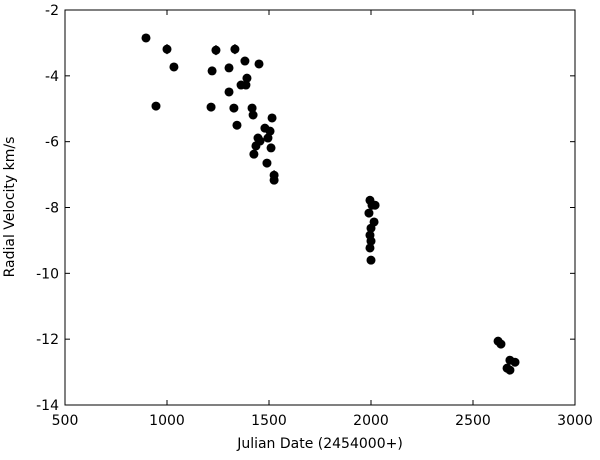 This screenshot has height=460, width=600. I want to click on x-axis-label: Julian Date (2454000+), so click(319, 444).